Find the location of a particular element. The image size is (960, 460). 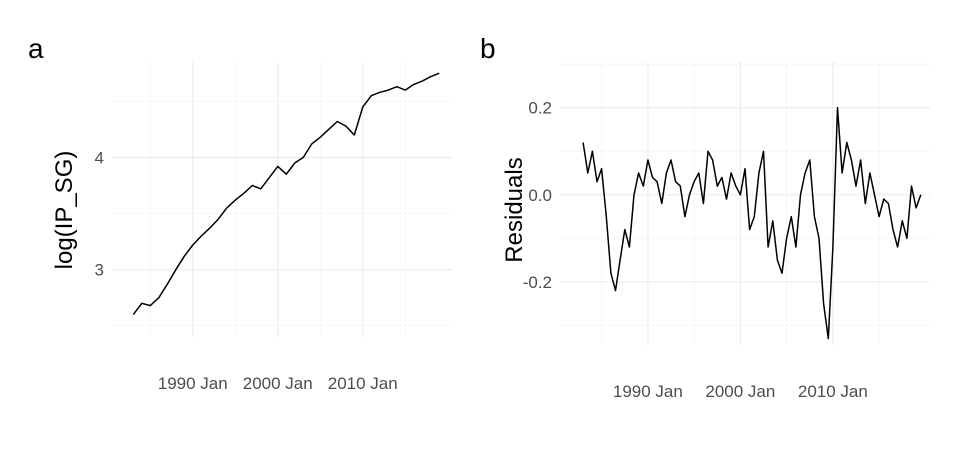

panel-a-x-tick-label: 2010 Jan is located at coordinates (363, 383).